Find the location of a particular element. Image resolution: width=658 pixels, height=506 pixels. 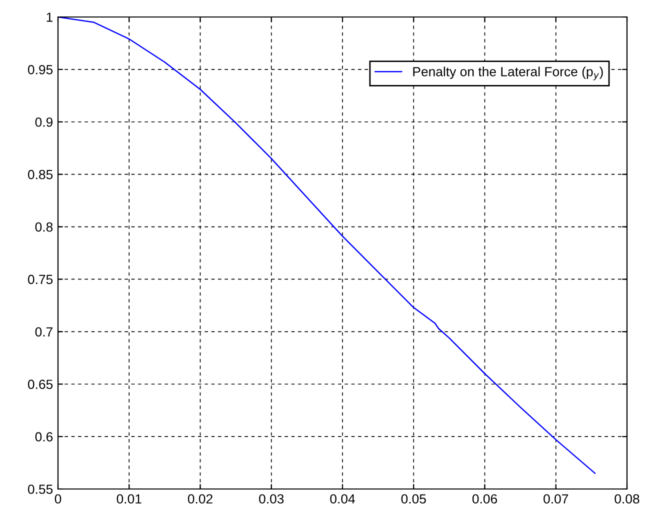

x-tick-label: 0.08 is located at coordinates (627, 499).